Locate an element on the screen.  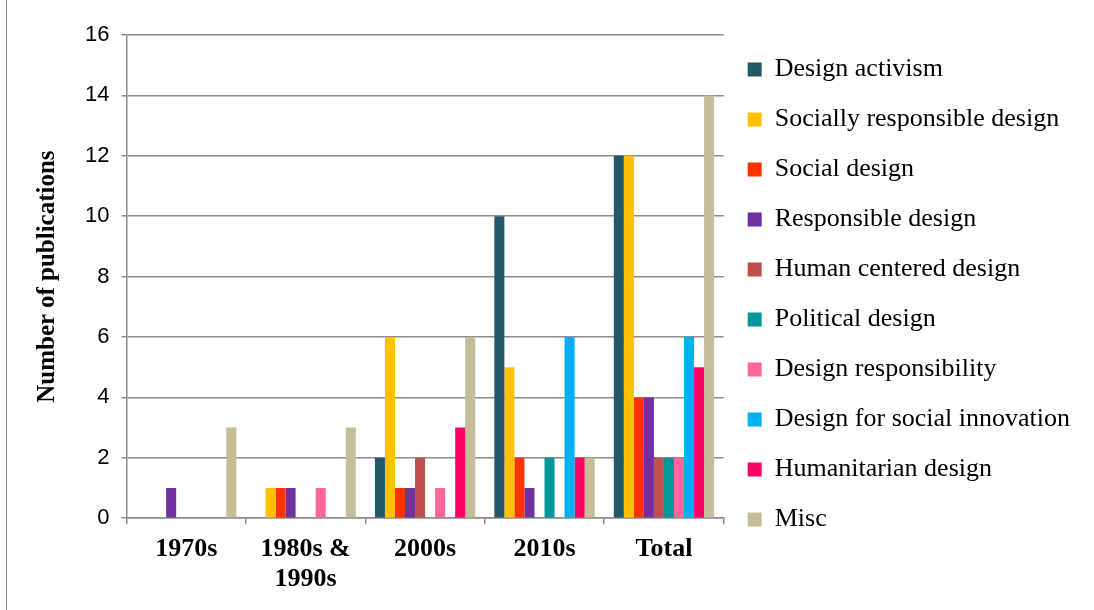
legend-label: Socially responsible design is located at coordinates (917, 118).